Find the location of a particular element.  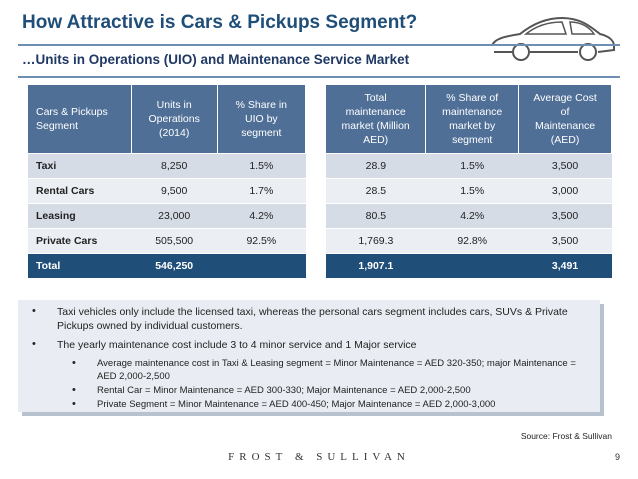

table-row: 80.5 4.2% 3,500 is located at coordinates (469, 215).